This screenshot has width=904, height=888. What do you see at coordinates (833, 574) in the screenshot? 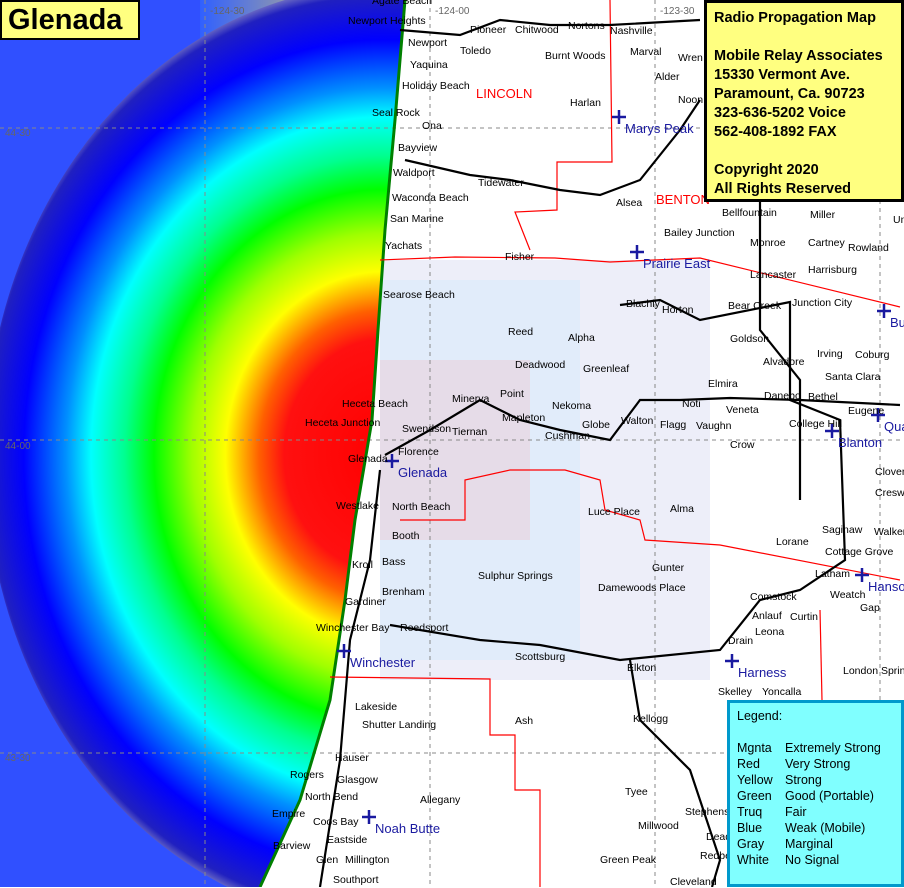
I see `place-label: Latham` at bounding box center [833, 574].